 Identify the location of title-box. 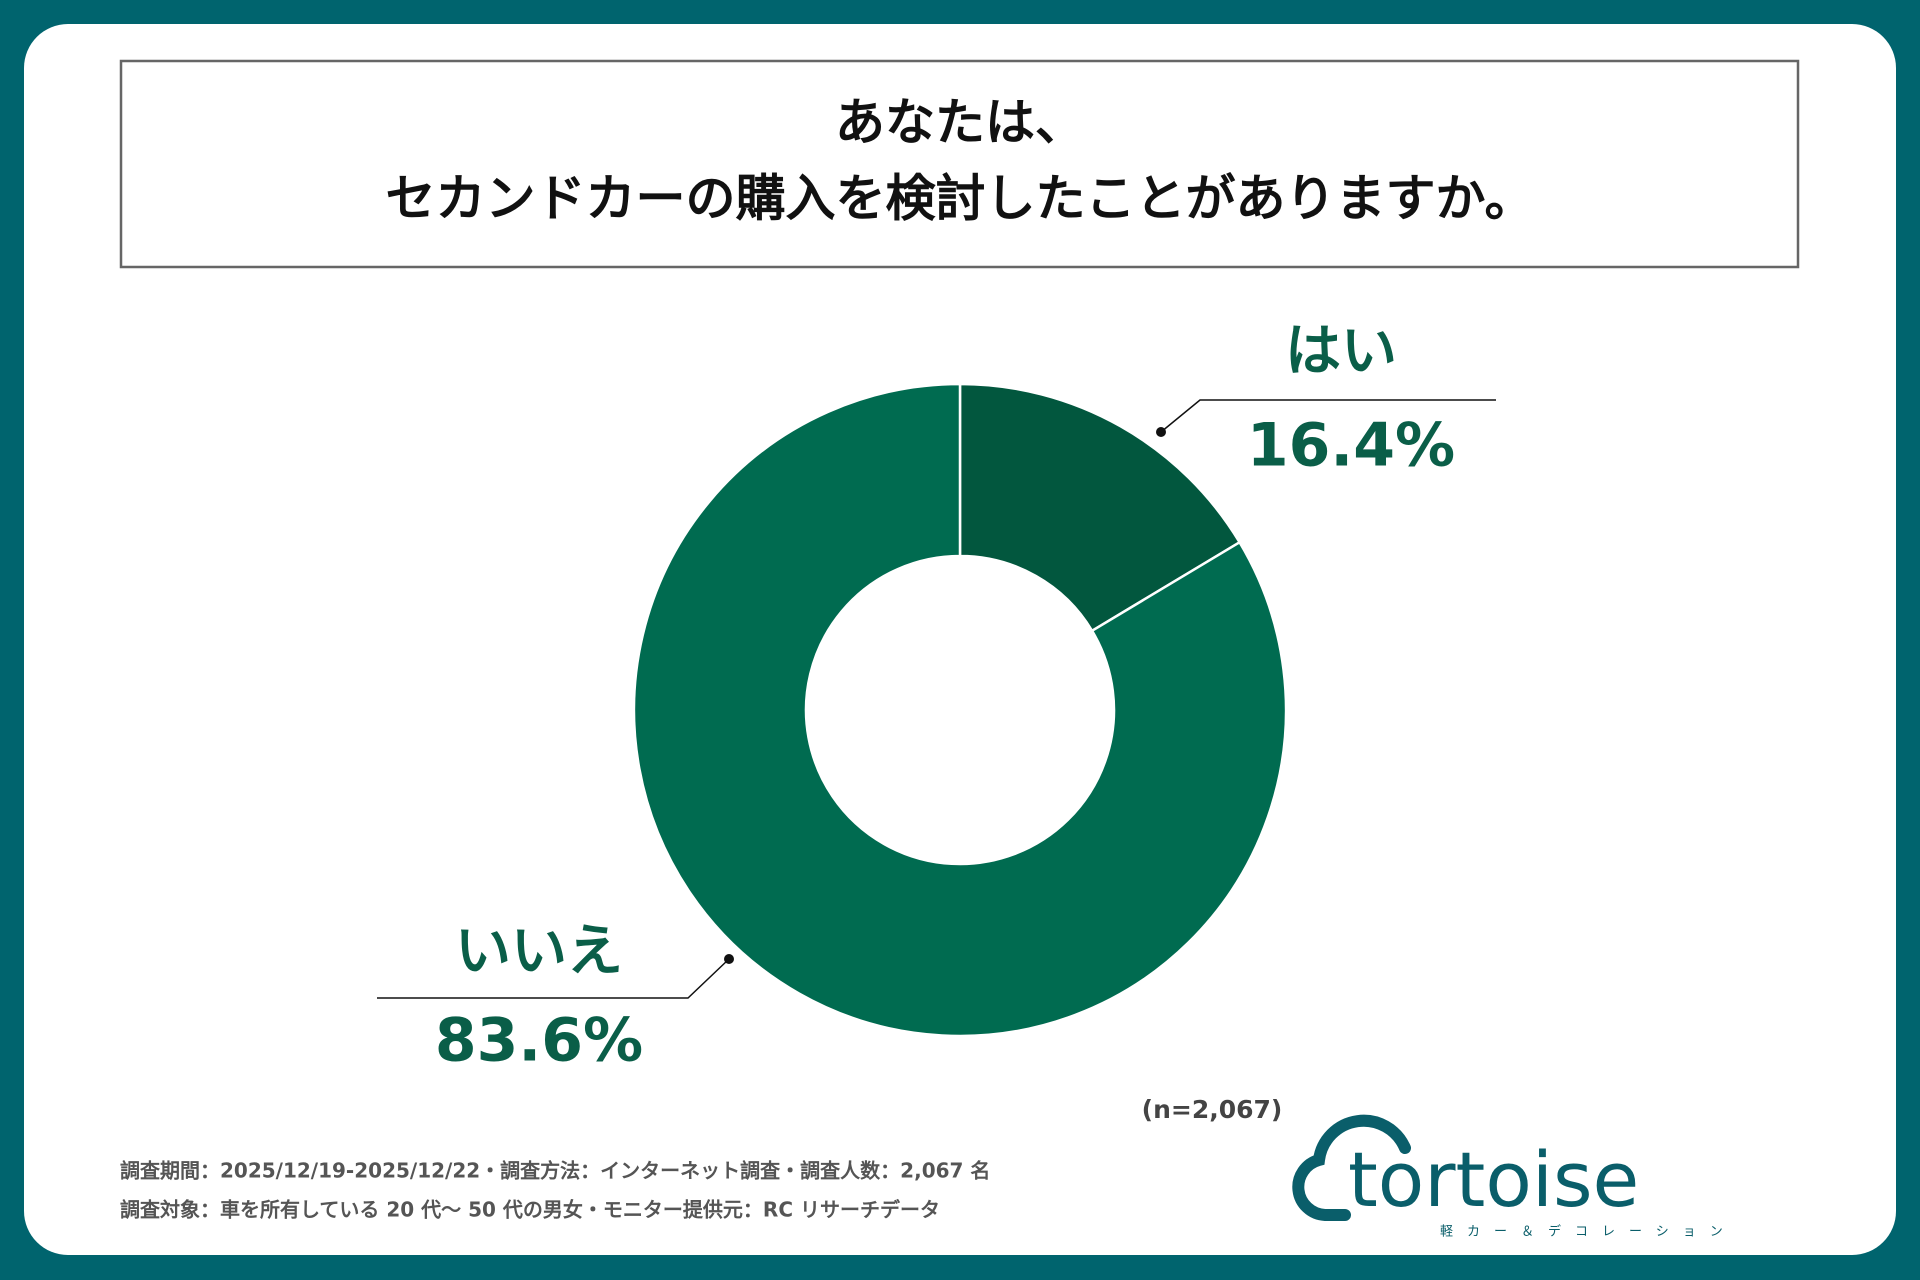
(959, 164).